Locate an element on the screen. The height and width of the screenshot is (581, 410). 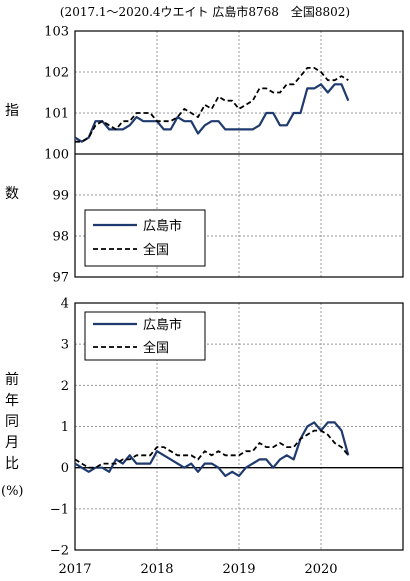
chart1-ytick-label: 102 is located at coordinates (56, 73).